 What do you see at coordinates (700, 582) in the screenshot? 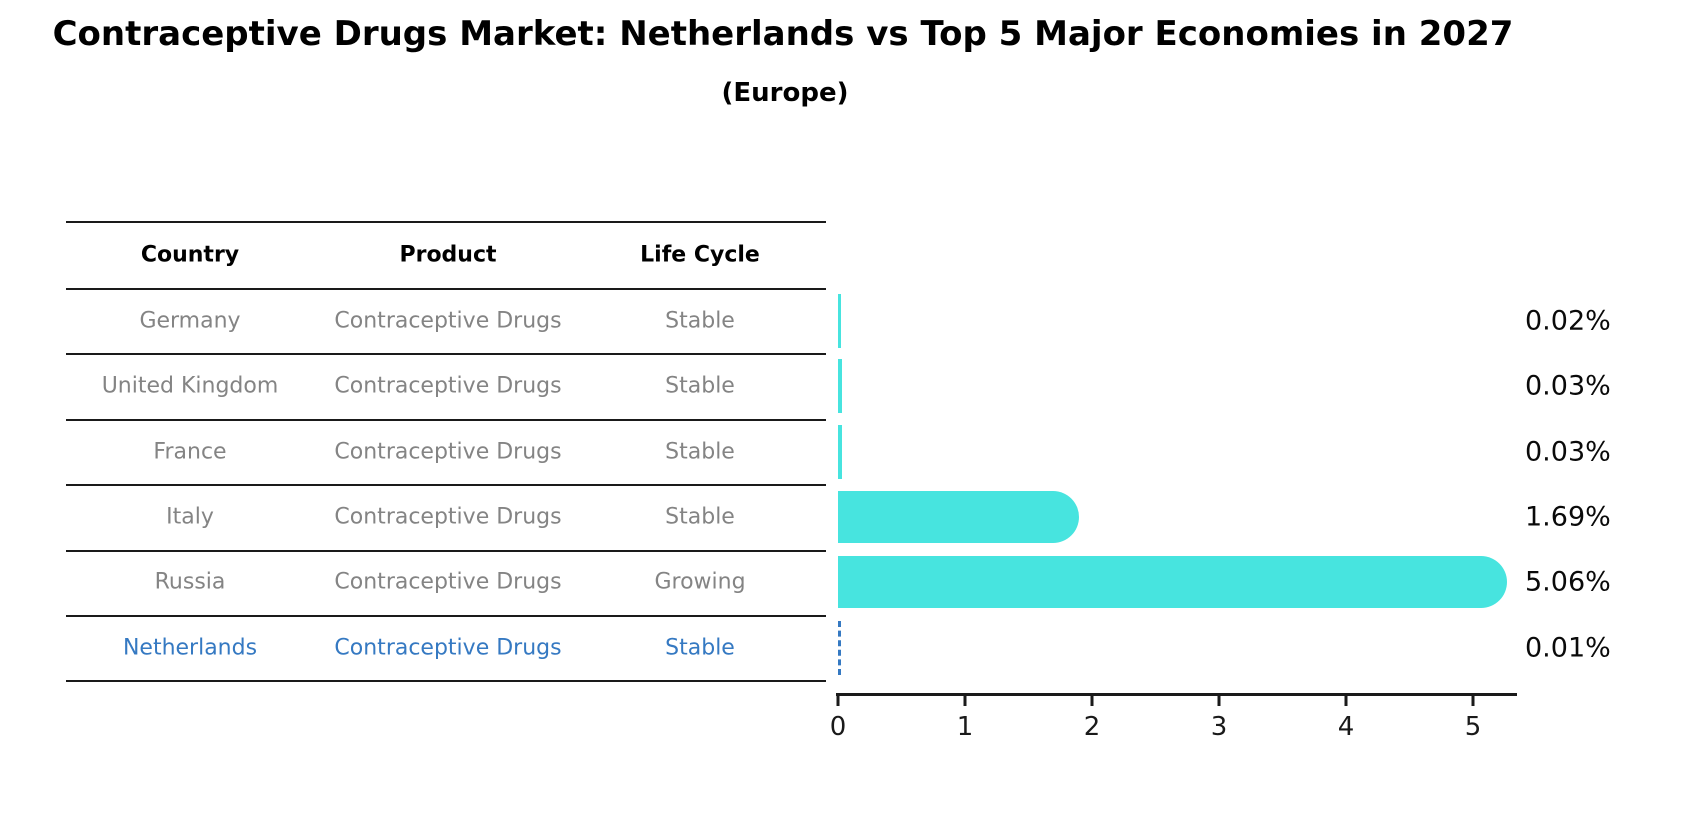
I see `table-row-russia-life-cycle: Growing` at bounding box center [700, 582].